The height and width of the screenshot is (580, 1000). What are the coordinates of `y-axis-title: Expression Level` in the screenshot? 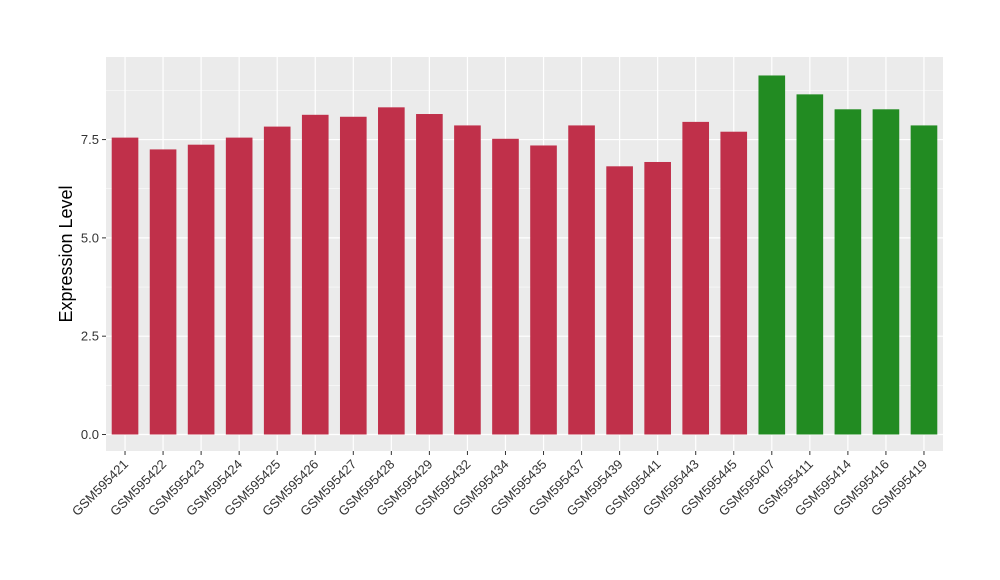 It's located at (66, 253).